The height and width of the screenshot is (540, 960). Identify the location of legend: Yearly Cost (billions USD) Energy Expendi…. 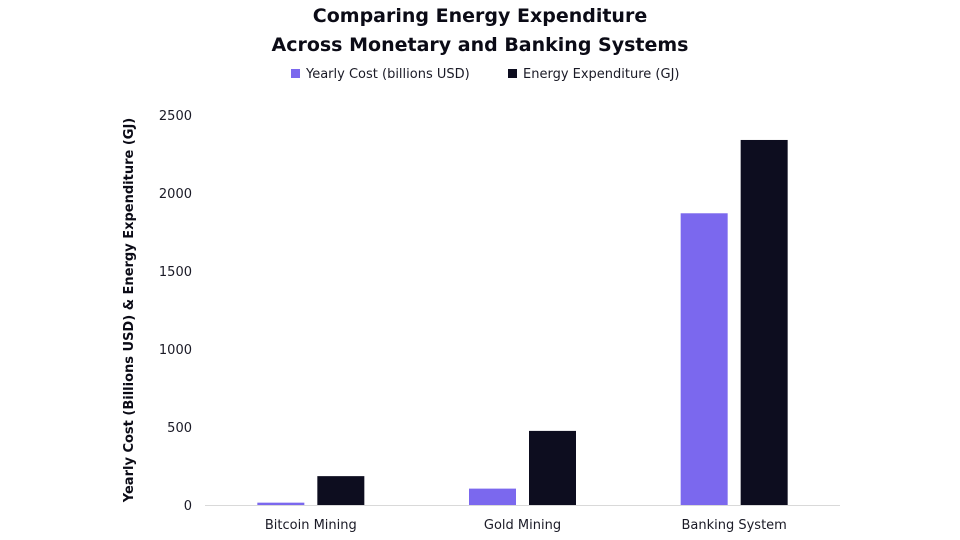
(485, 74).